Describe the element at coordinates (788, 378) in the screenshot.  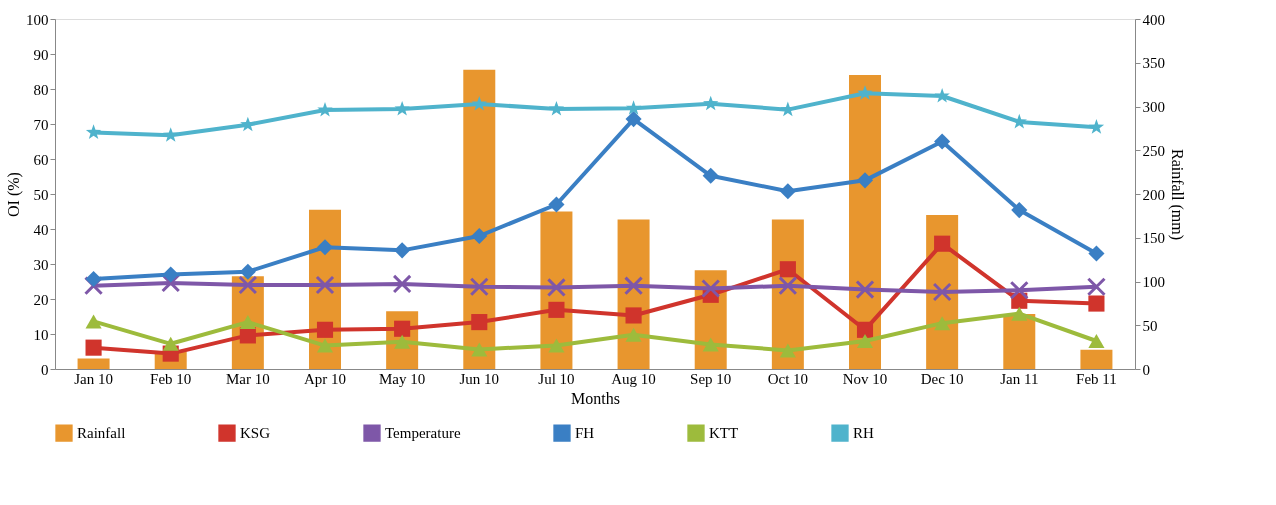
I see `x-tick-label: Oct 10` at that location.